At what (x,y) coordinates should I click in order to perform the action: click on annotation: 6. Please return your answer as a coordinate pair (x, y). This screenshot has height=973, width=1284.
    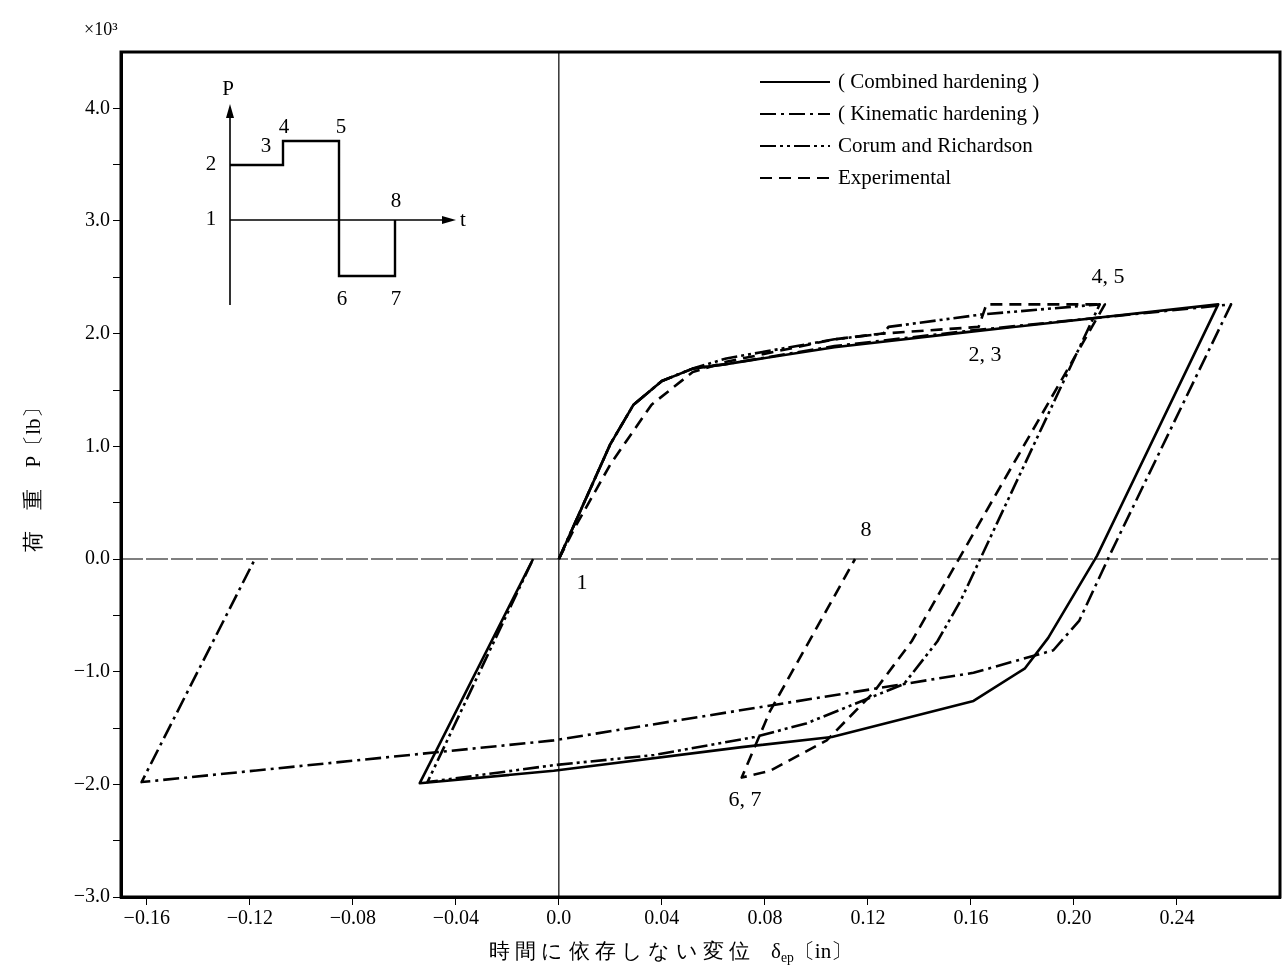
    Looking at the image, I should click on (342, 297).